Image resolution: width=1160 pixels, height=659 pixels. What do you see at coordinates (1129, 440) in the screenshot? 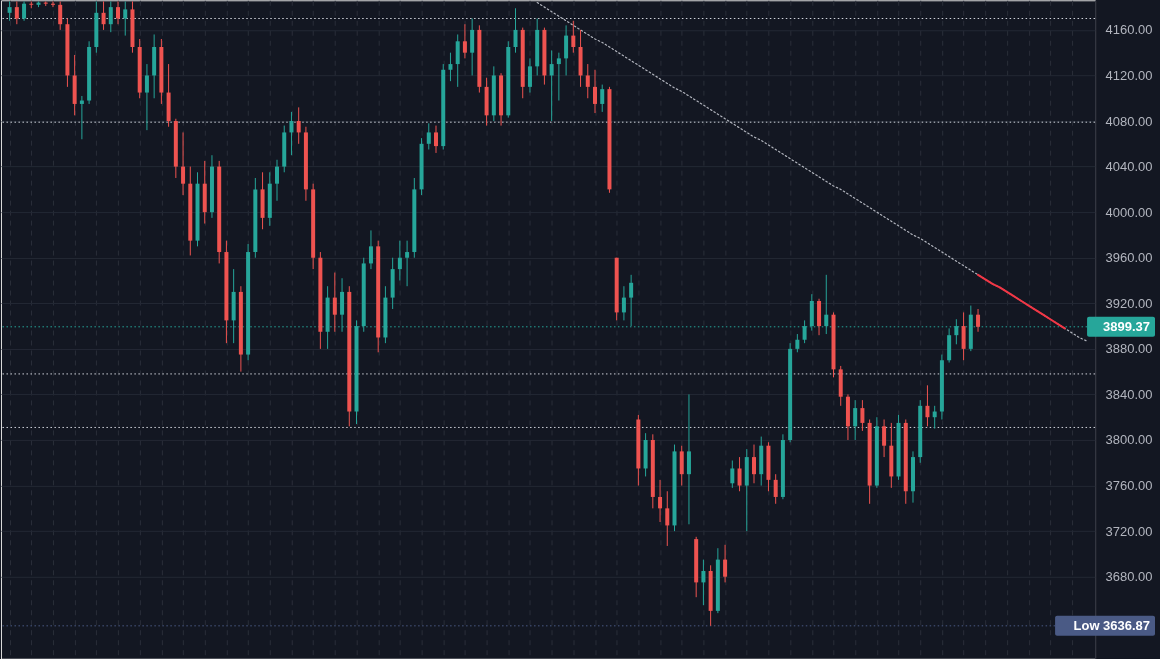
I see `y-tick-label: 3800.00` at bounding box center [1129, 440].